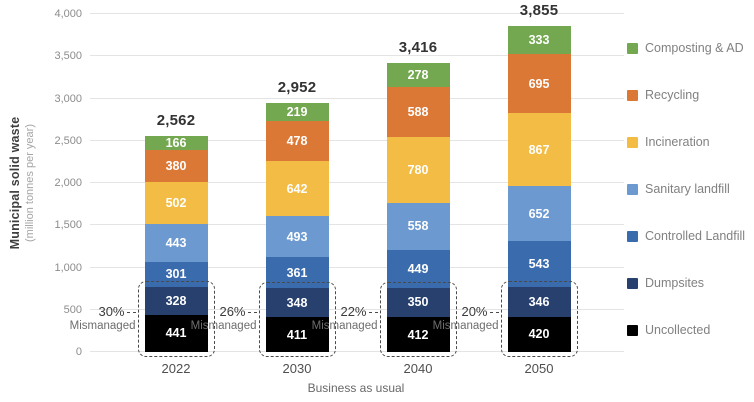  I want to click on bar-segment-sanitary-landfill-2050: 652, so click(539, 214).